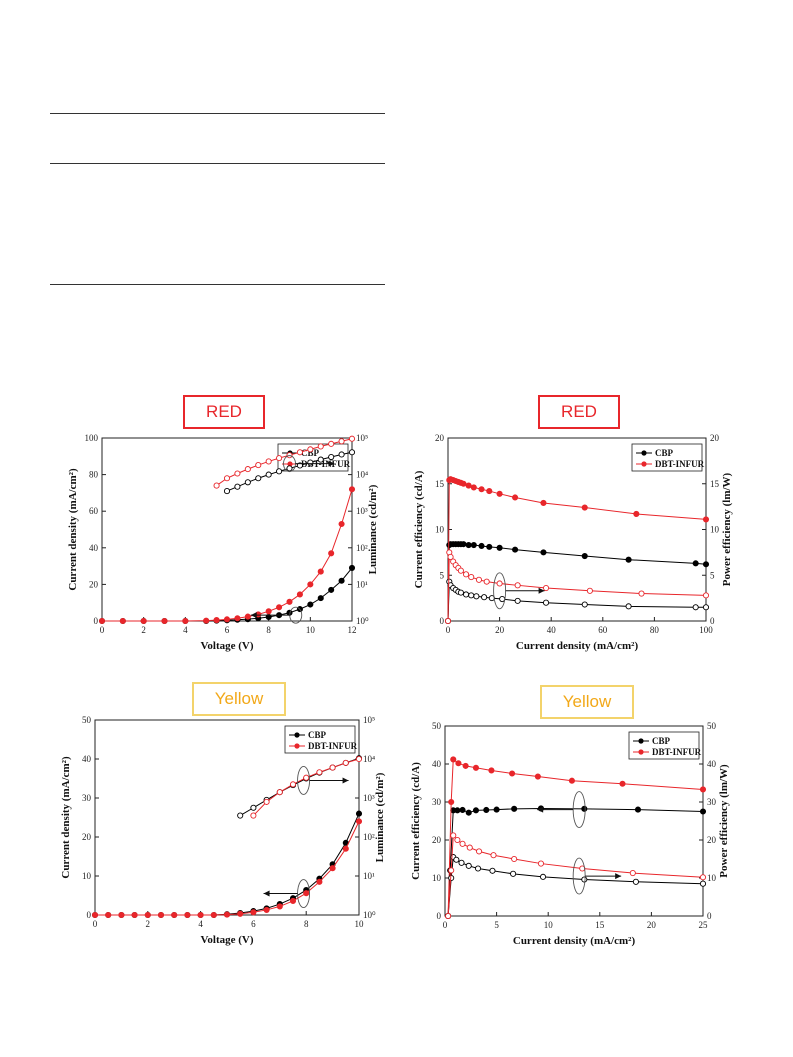 The width and height of the screenshot is (793, 1057). Describe the element at coordinates (600, 925) in the screenshot. I see `x-tick-label: 15` at that location.